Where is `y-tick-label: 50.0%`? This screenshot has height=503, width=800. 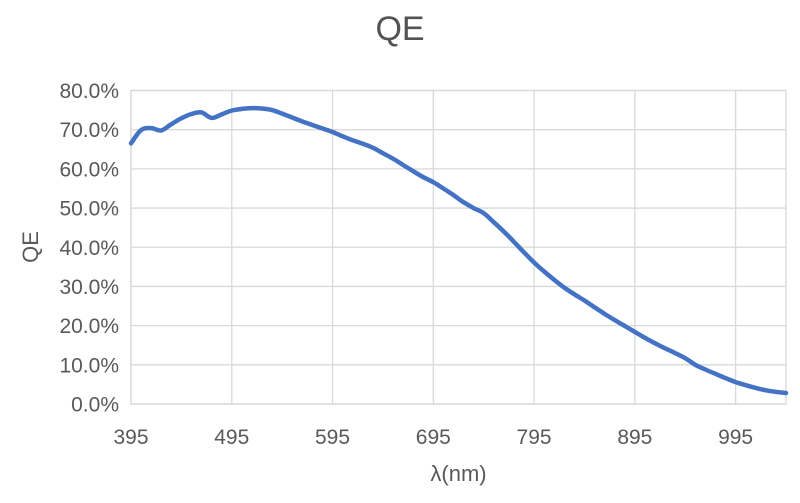
y-tick-label: 50.0% is located at coordinates (89, 209).